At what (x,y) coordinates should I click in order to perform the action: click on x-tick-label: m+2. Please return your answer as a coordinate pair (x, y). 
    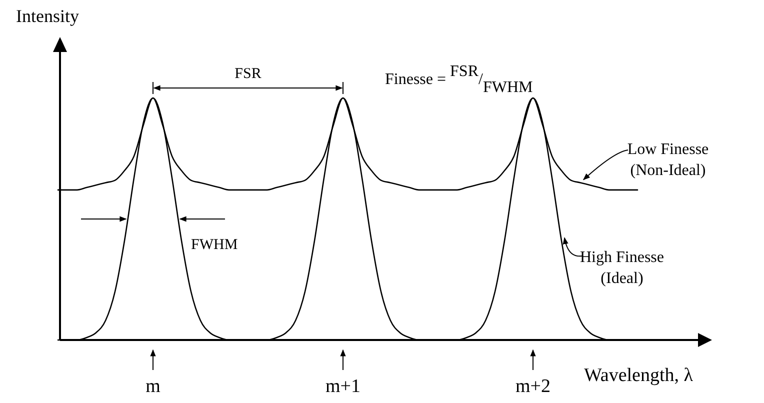
    Looking at the image, I should click on (533, 386).